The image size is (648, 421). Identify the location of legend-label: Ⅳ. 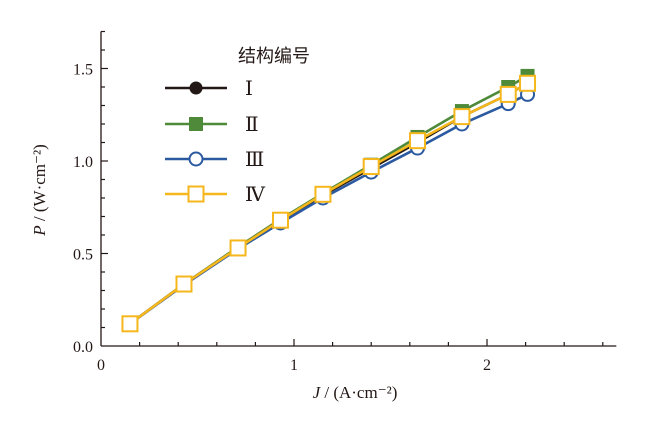
(255, 195).